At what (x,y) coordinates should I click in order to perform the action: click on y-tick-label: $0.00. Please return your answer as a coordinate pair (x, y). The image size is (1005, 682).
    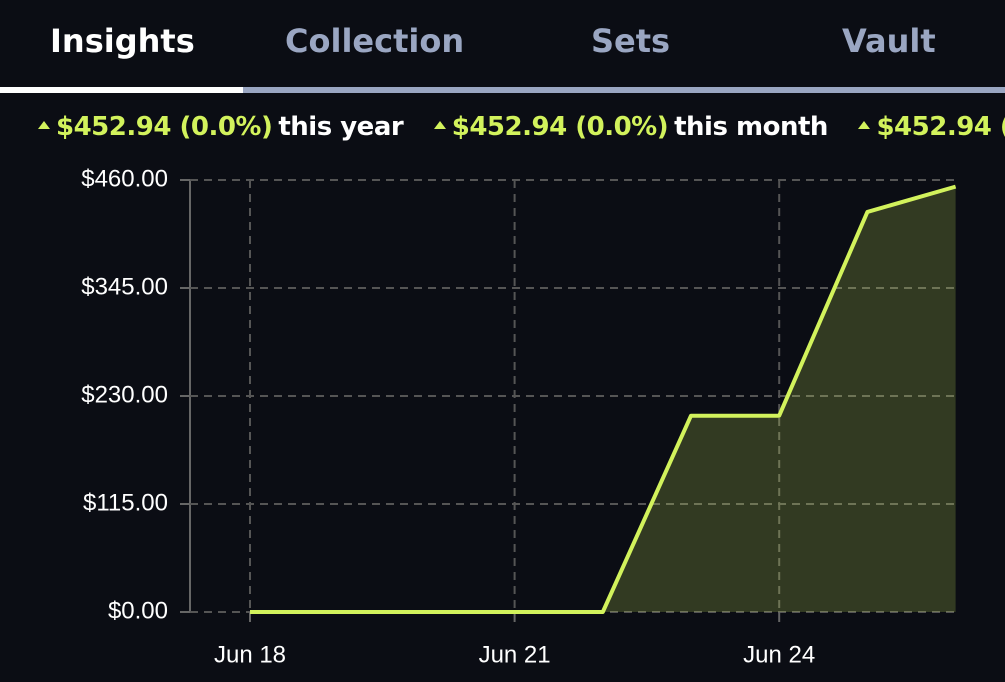
    Looking at the image, I should click on (138, 610).